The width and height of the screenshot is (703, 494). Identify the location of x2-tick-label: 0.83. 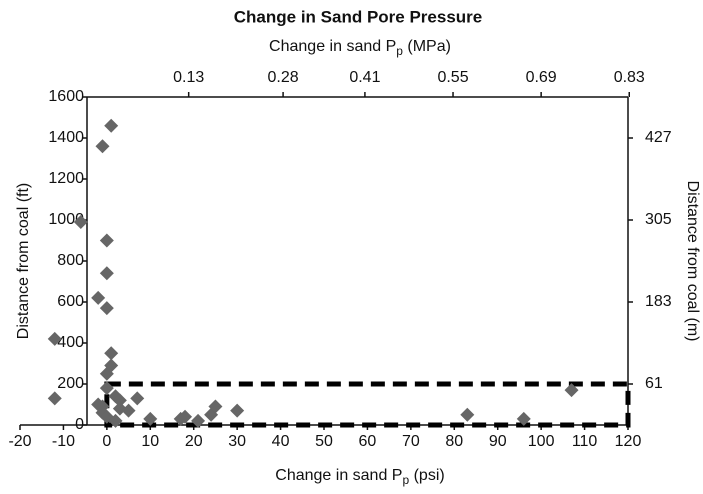
(629, 77).